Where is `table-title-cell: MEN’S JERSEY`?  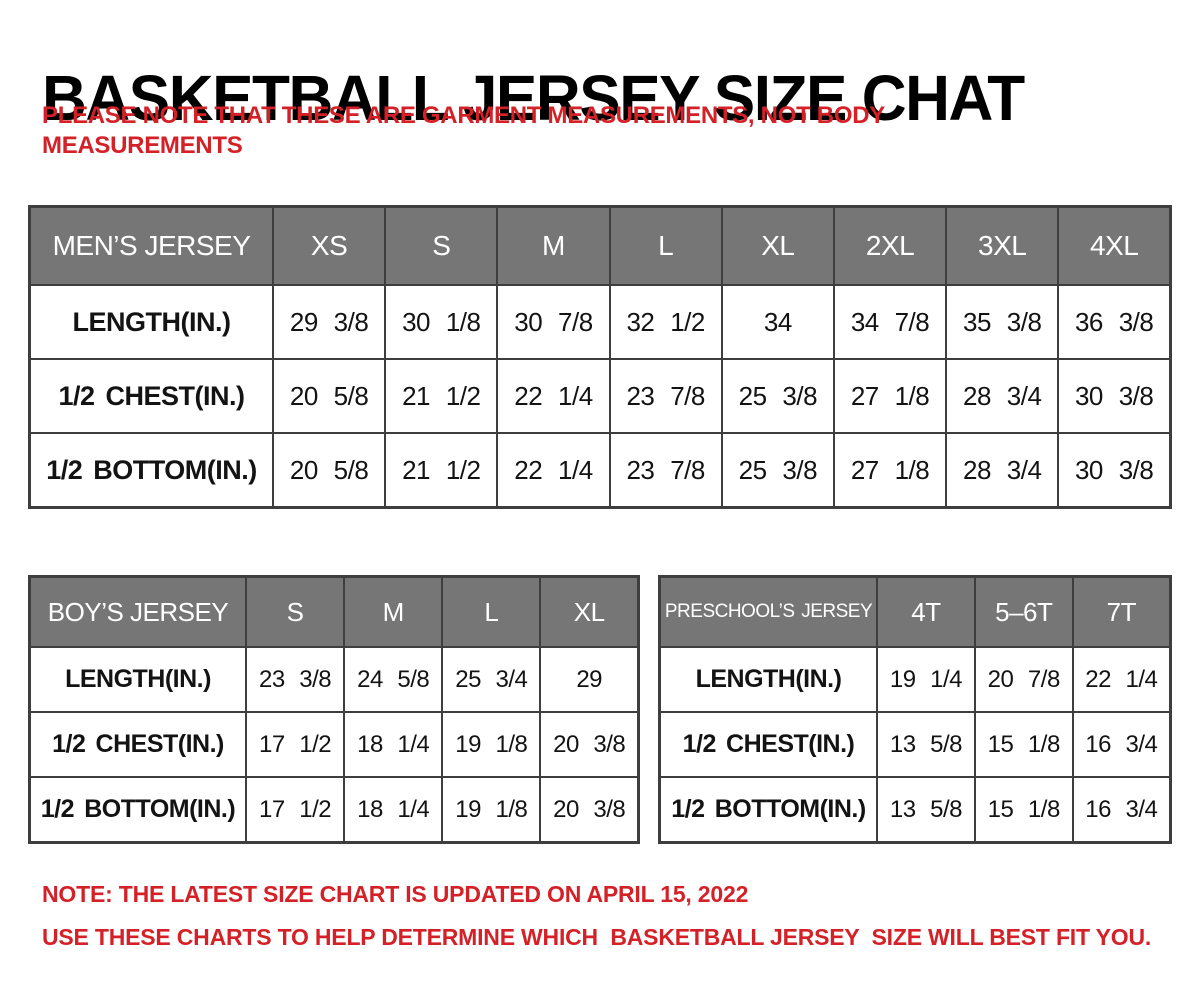 table-title-cell: MEN’S JERSEY is located at coordinates (151, 245).